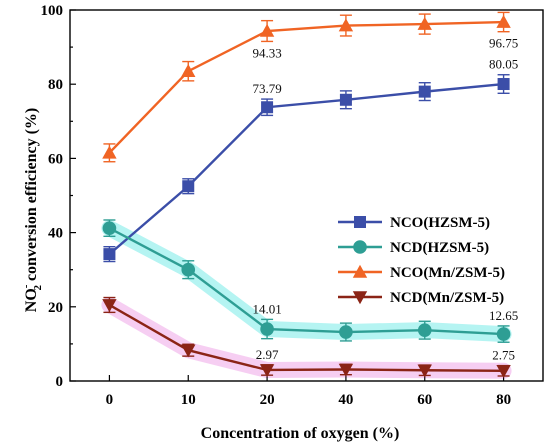  Describe the element at coordinates (503, 64) in the screenshot. I see `data-label: 80.05` at that location.